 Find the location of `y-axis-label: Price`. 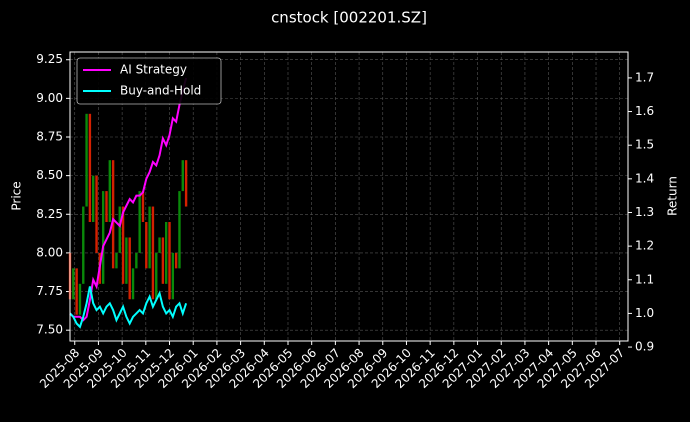

y-axis-label: Price is located at coordinates (17, 195).